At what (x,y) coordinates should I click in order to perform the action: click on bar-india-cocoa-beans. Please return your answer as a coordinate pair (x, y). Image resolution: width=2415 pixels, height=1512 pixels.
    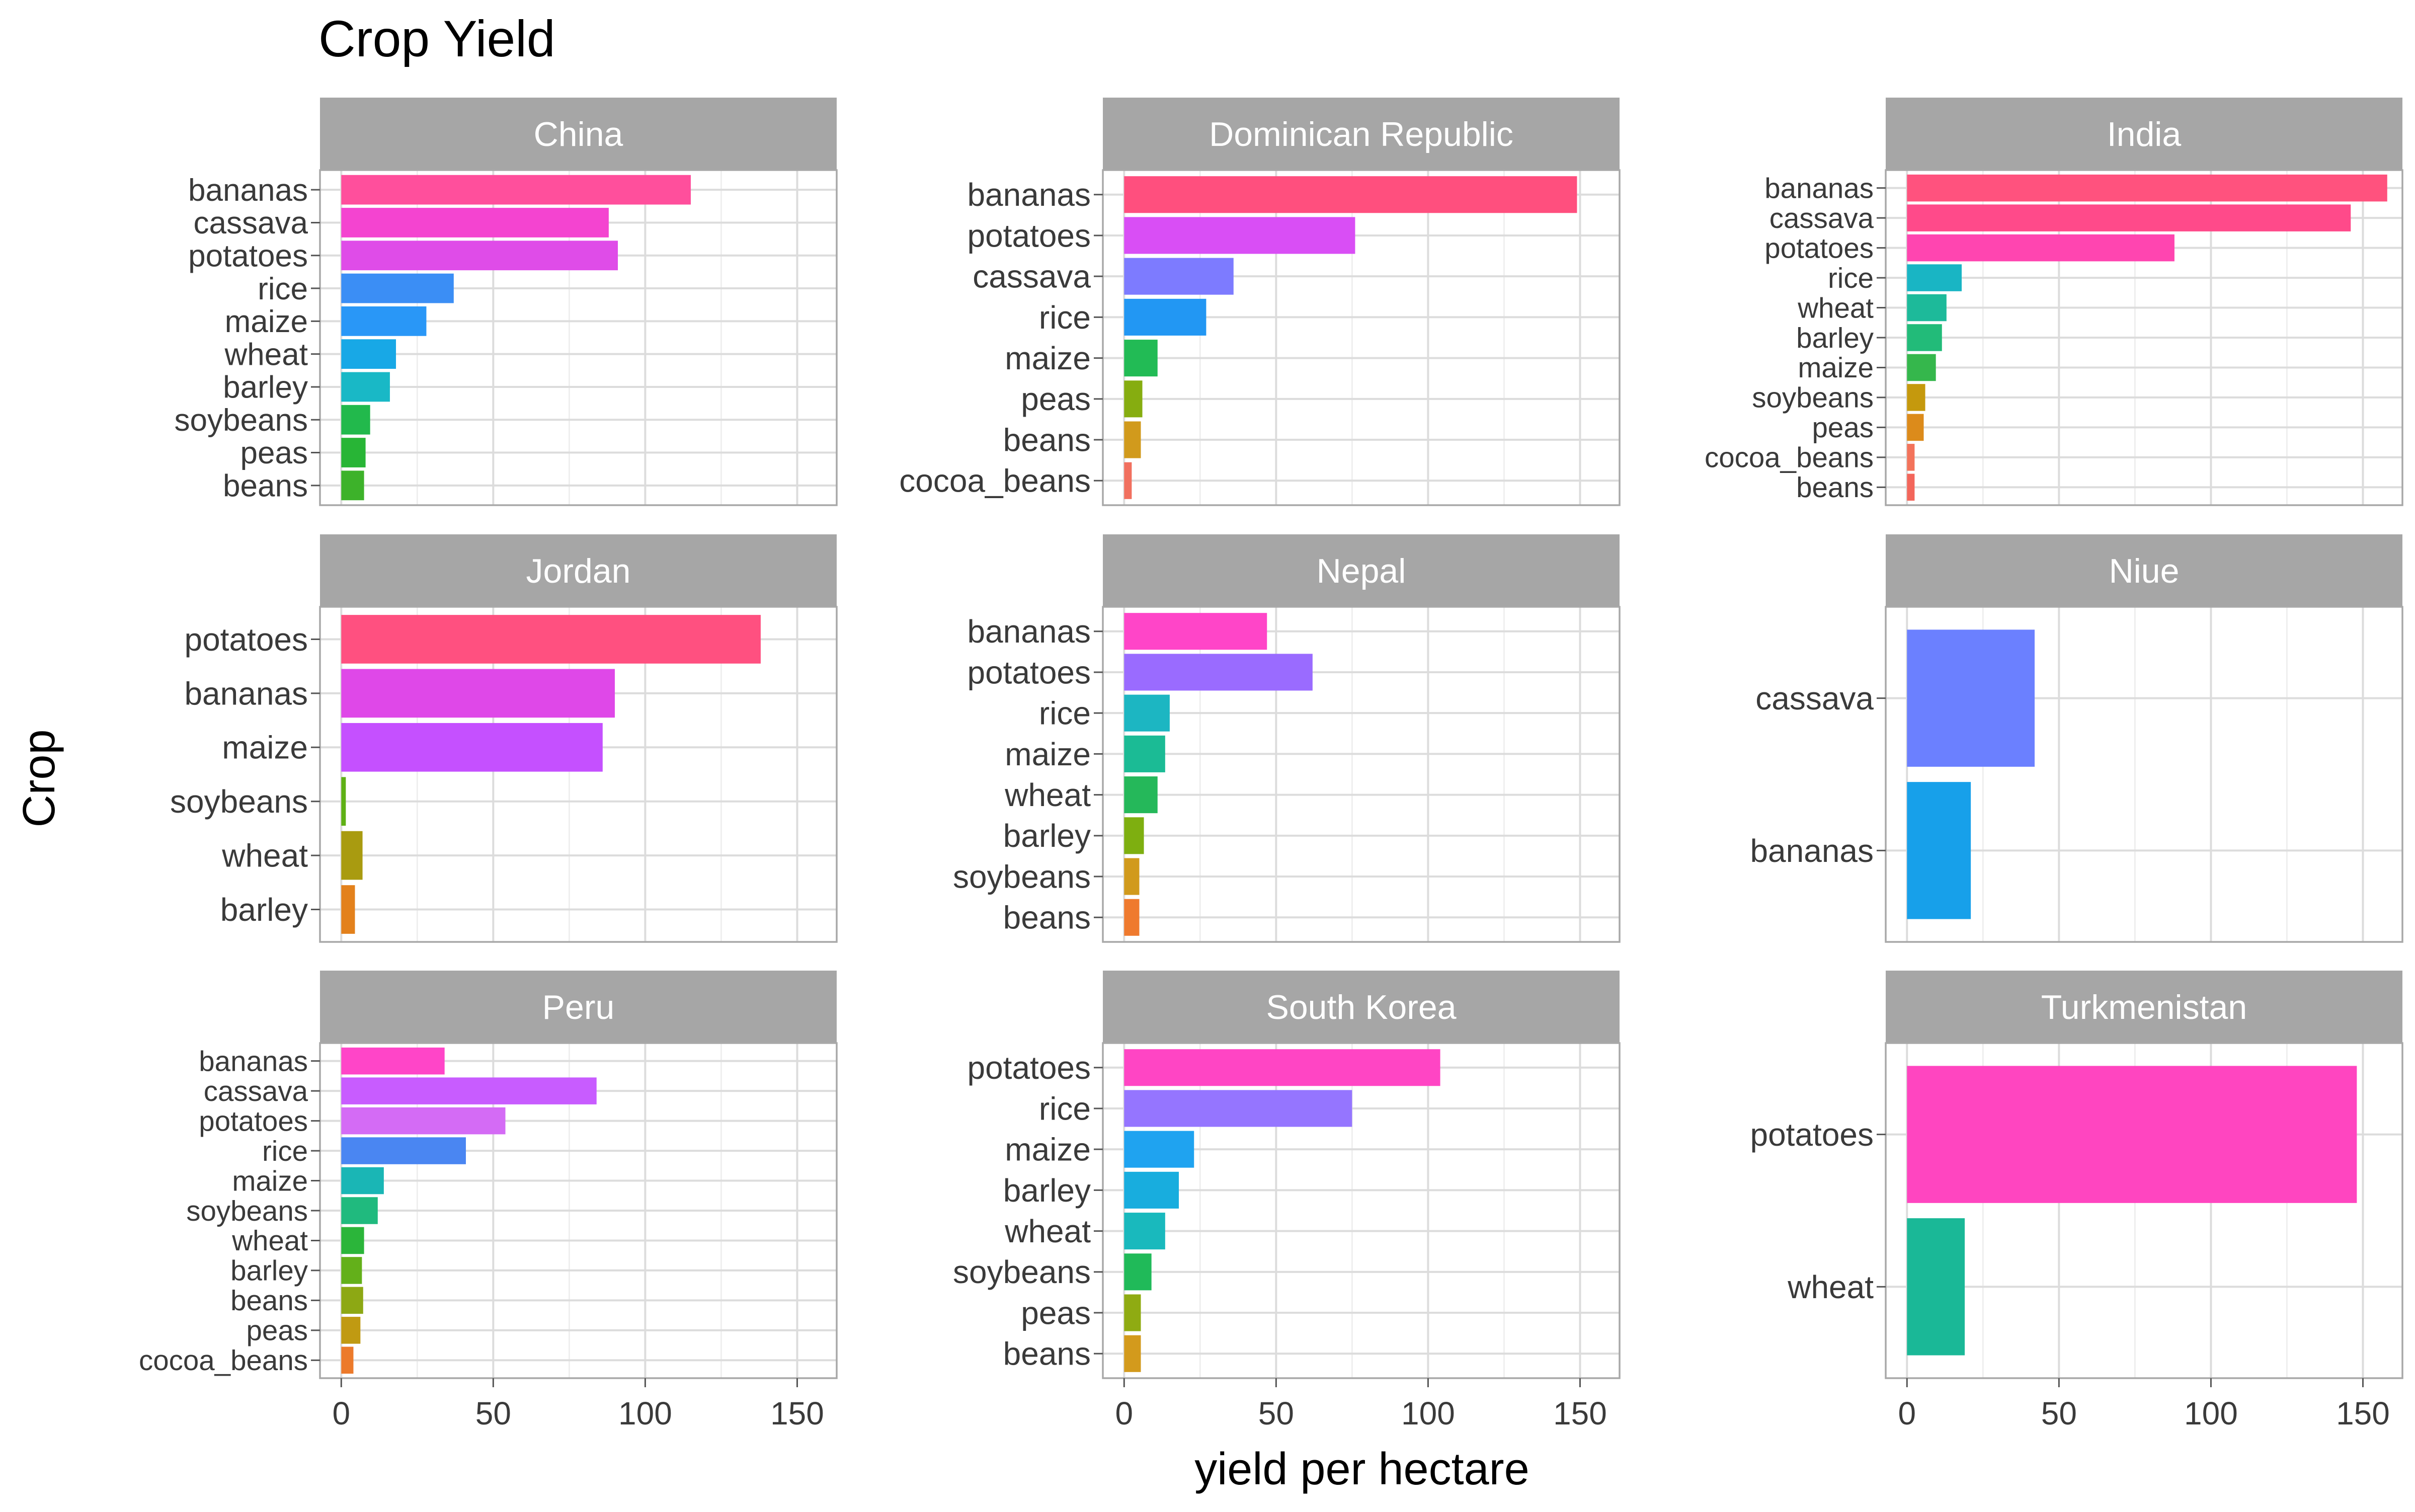
    Looking at the image, I should click on (1911, 458).